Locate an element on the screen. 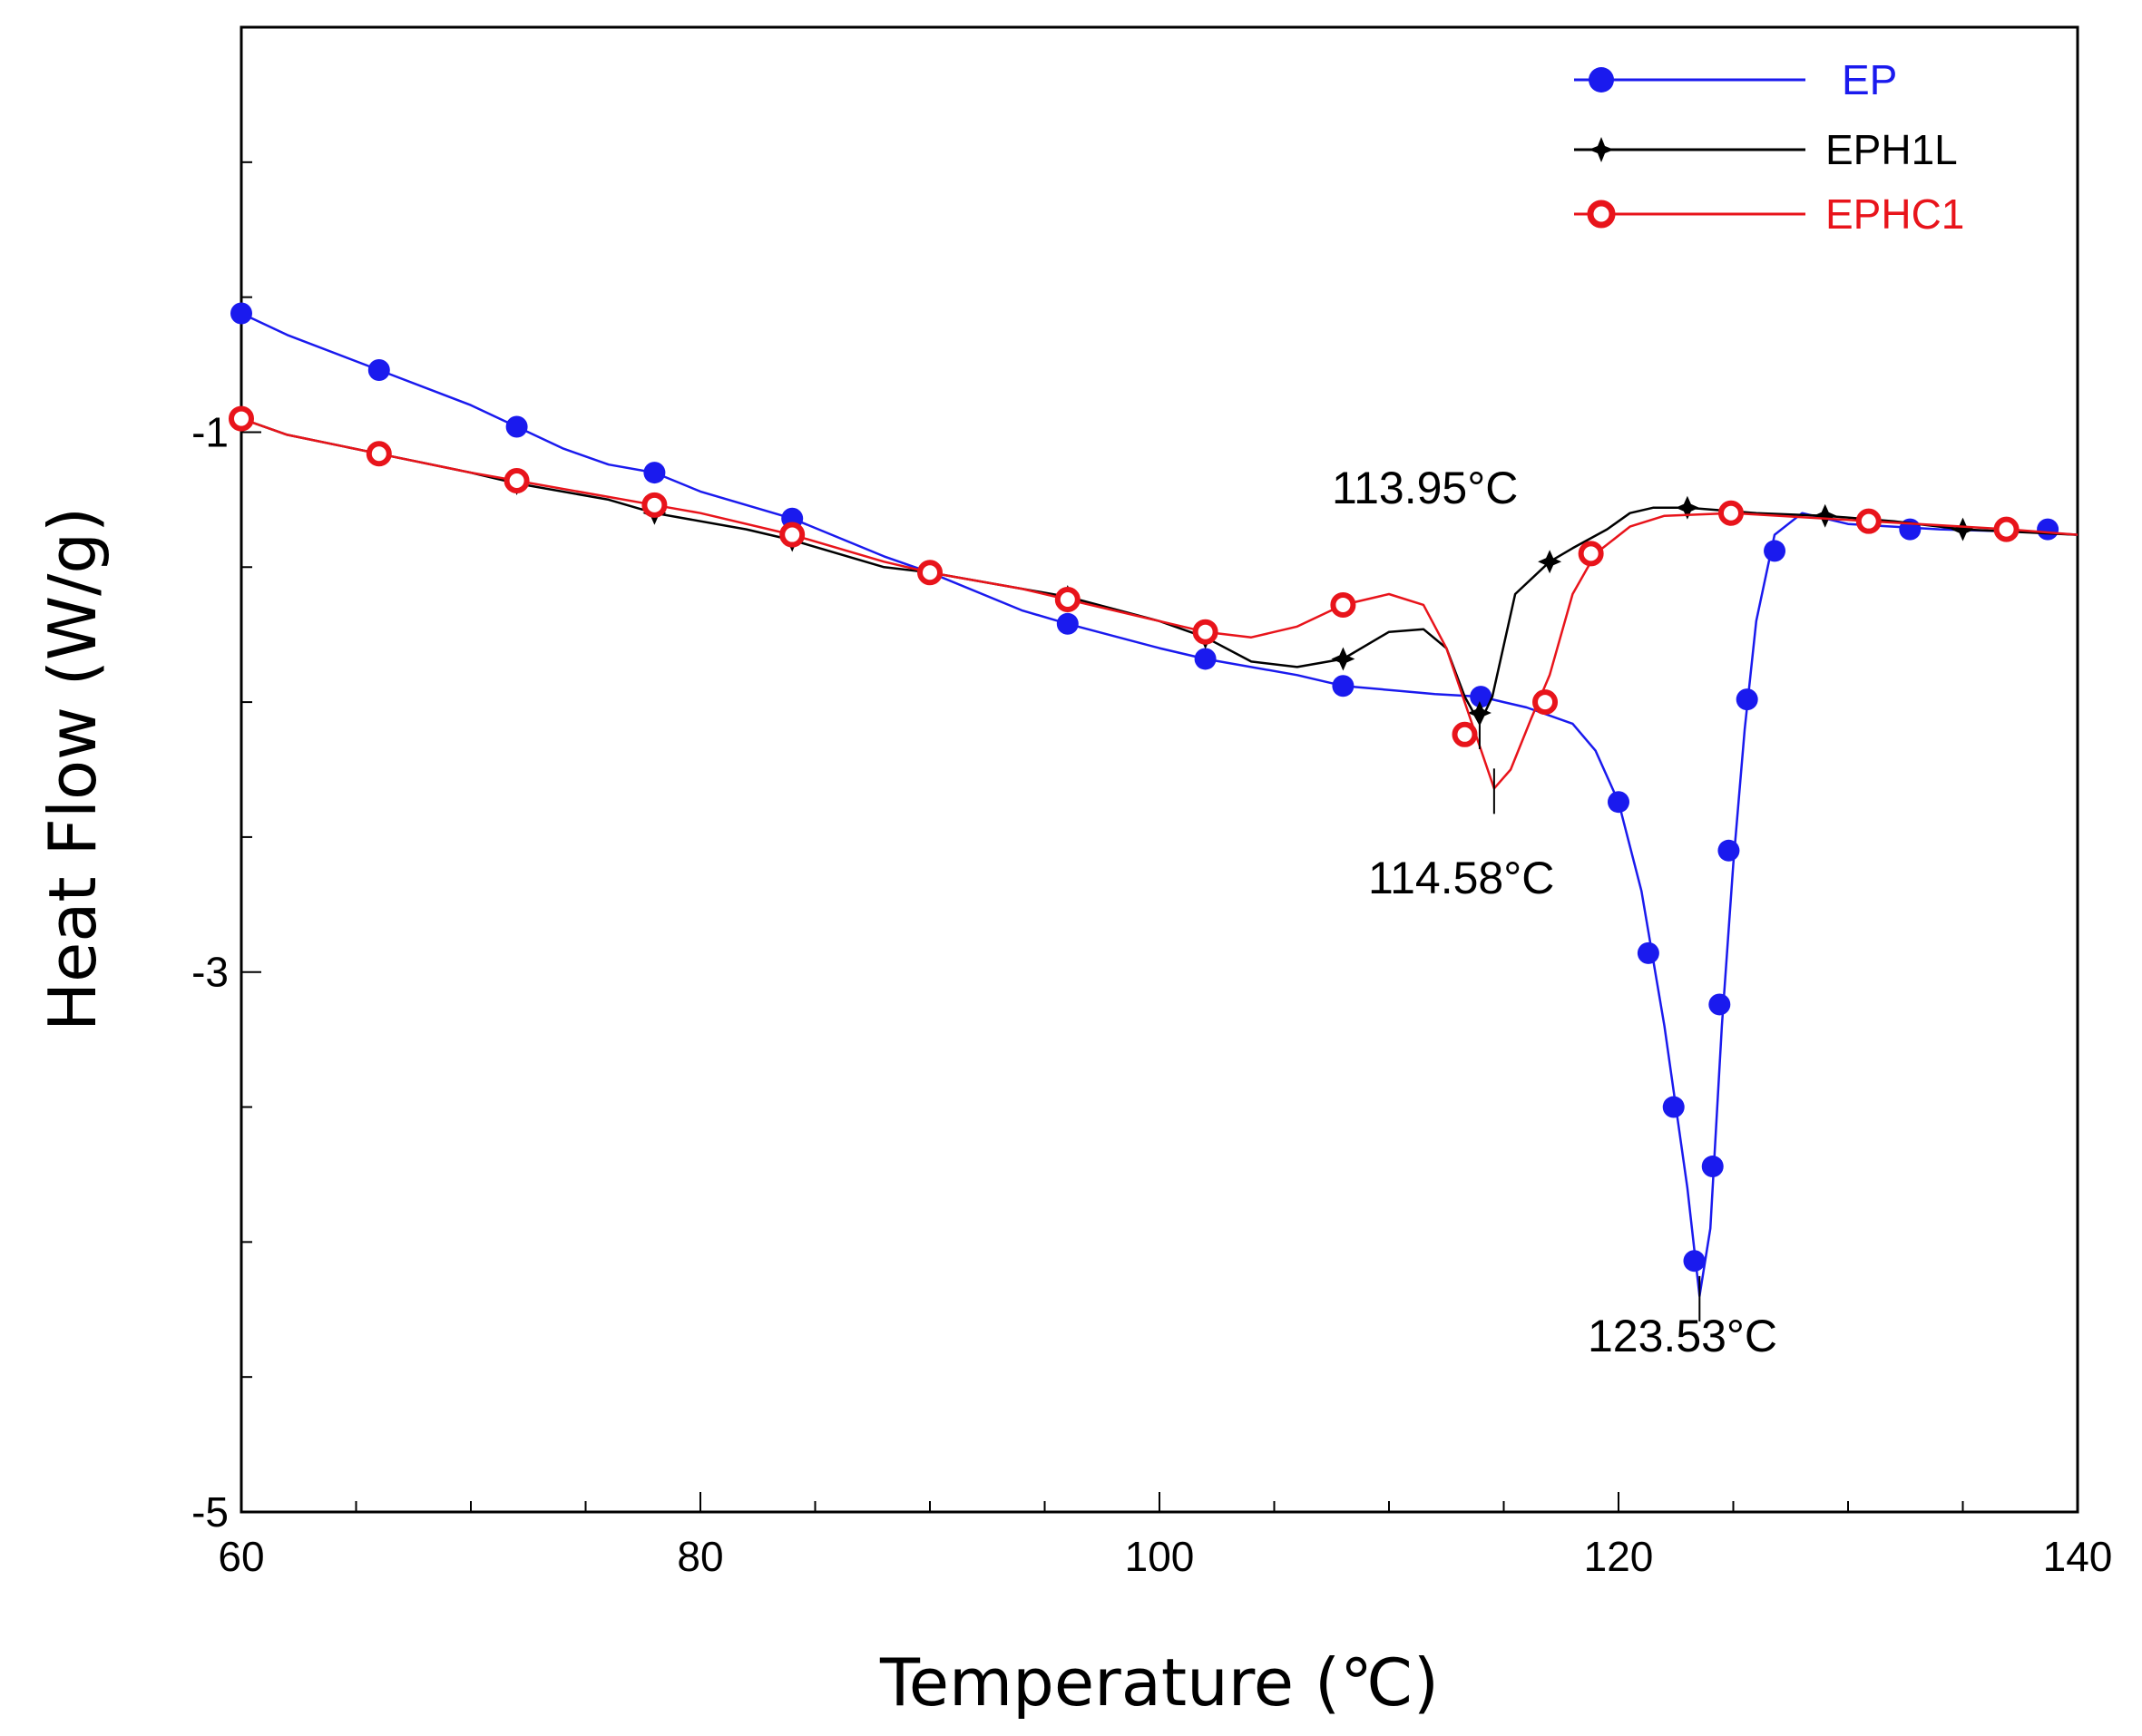 This screenshot has height=1736, width=2142. x-tick-label: 140 is located at coordinates (2078, 1556).